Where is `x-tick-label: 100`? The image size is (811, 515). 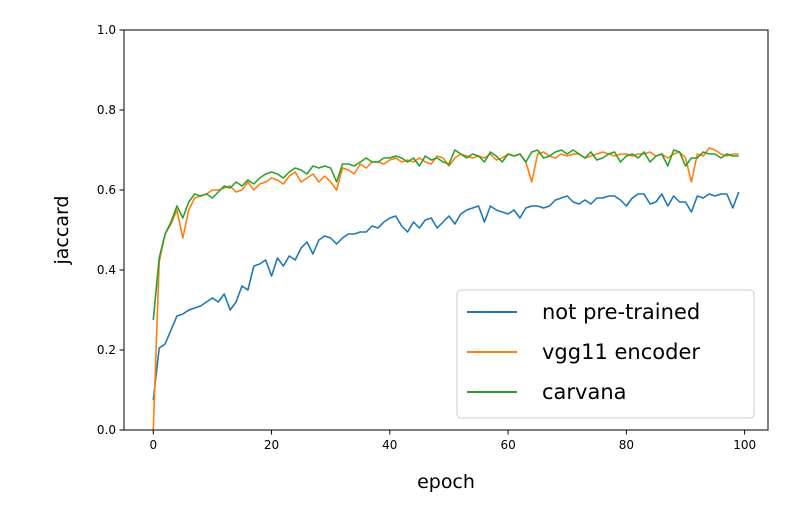
x-tick-label: 100 is located at coordinates (744, 445).